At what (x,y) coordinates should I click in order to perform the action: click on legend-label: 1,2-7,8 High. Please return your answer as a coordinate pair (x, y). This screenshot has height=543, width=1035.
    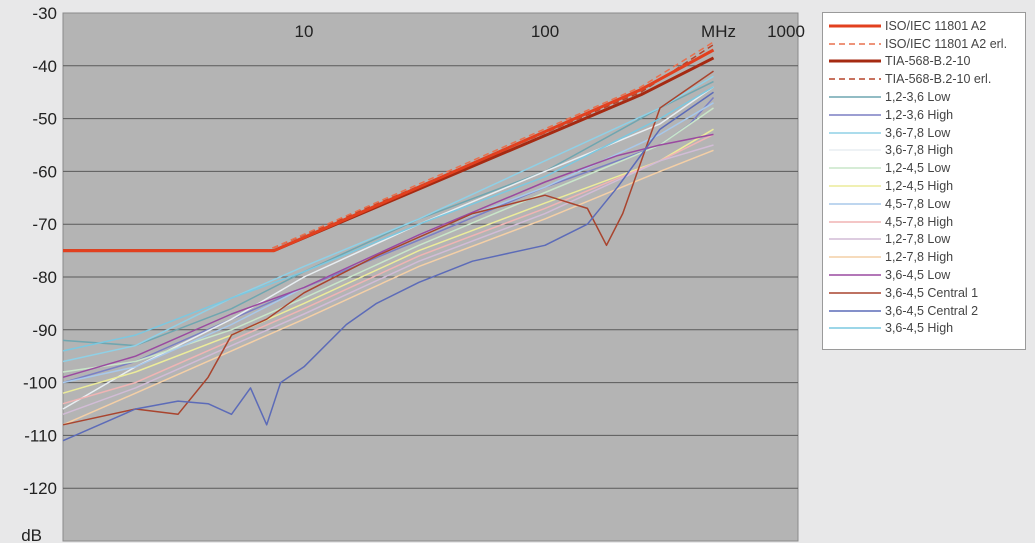
    Looking at the image, I should click on (919, 257).